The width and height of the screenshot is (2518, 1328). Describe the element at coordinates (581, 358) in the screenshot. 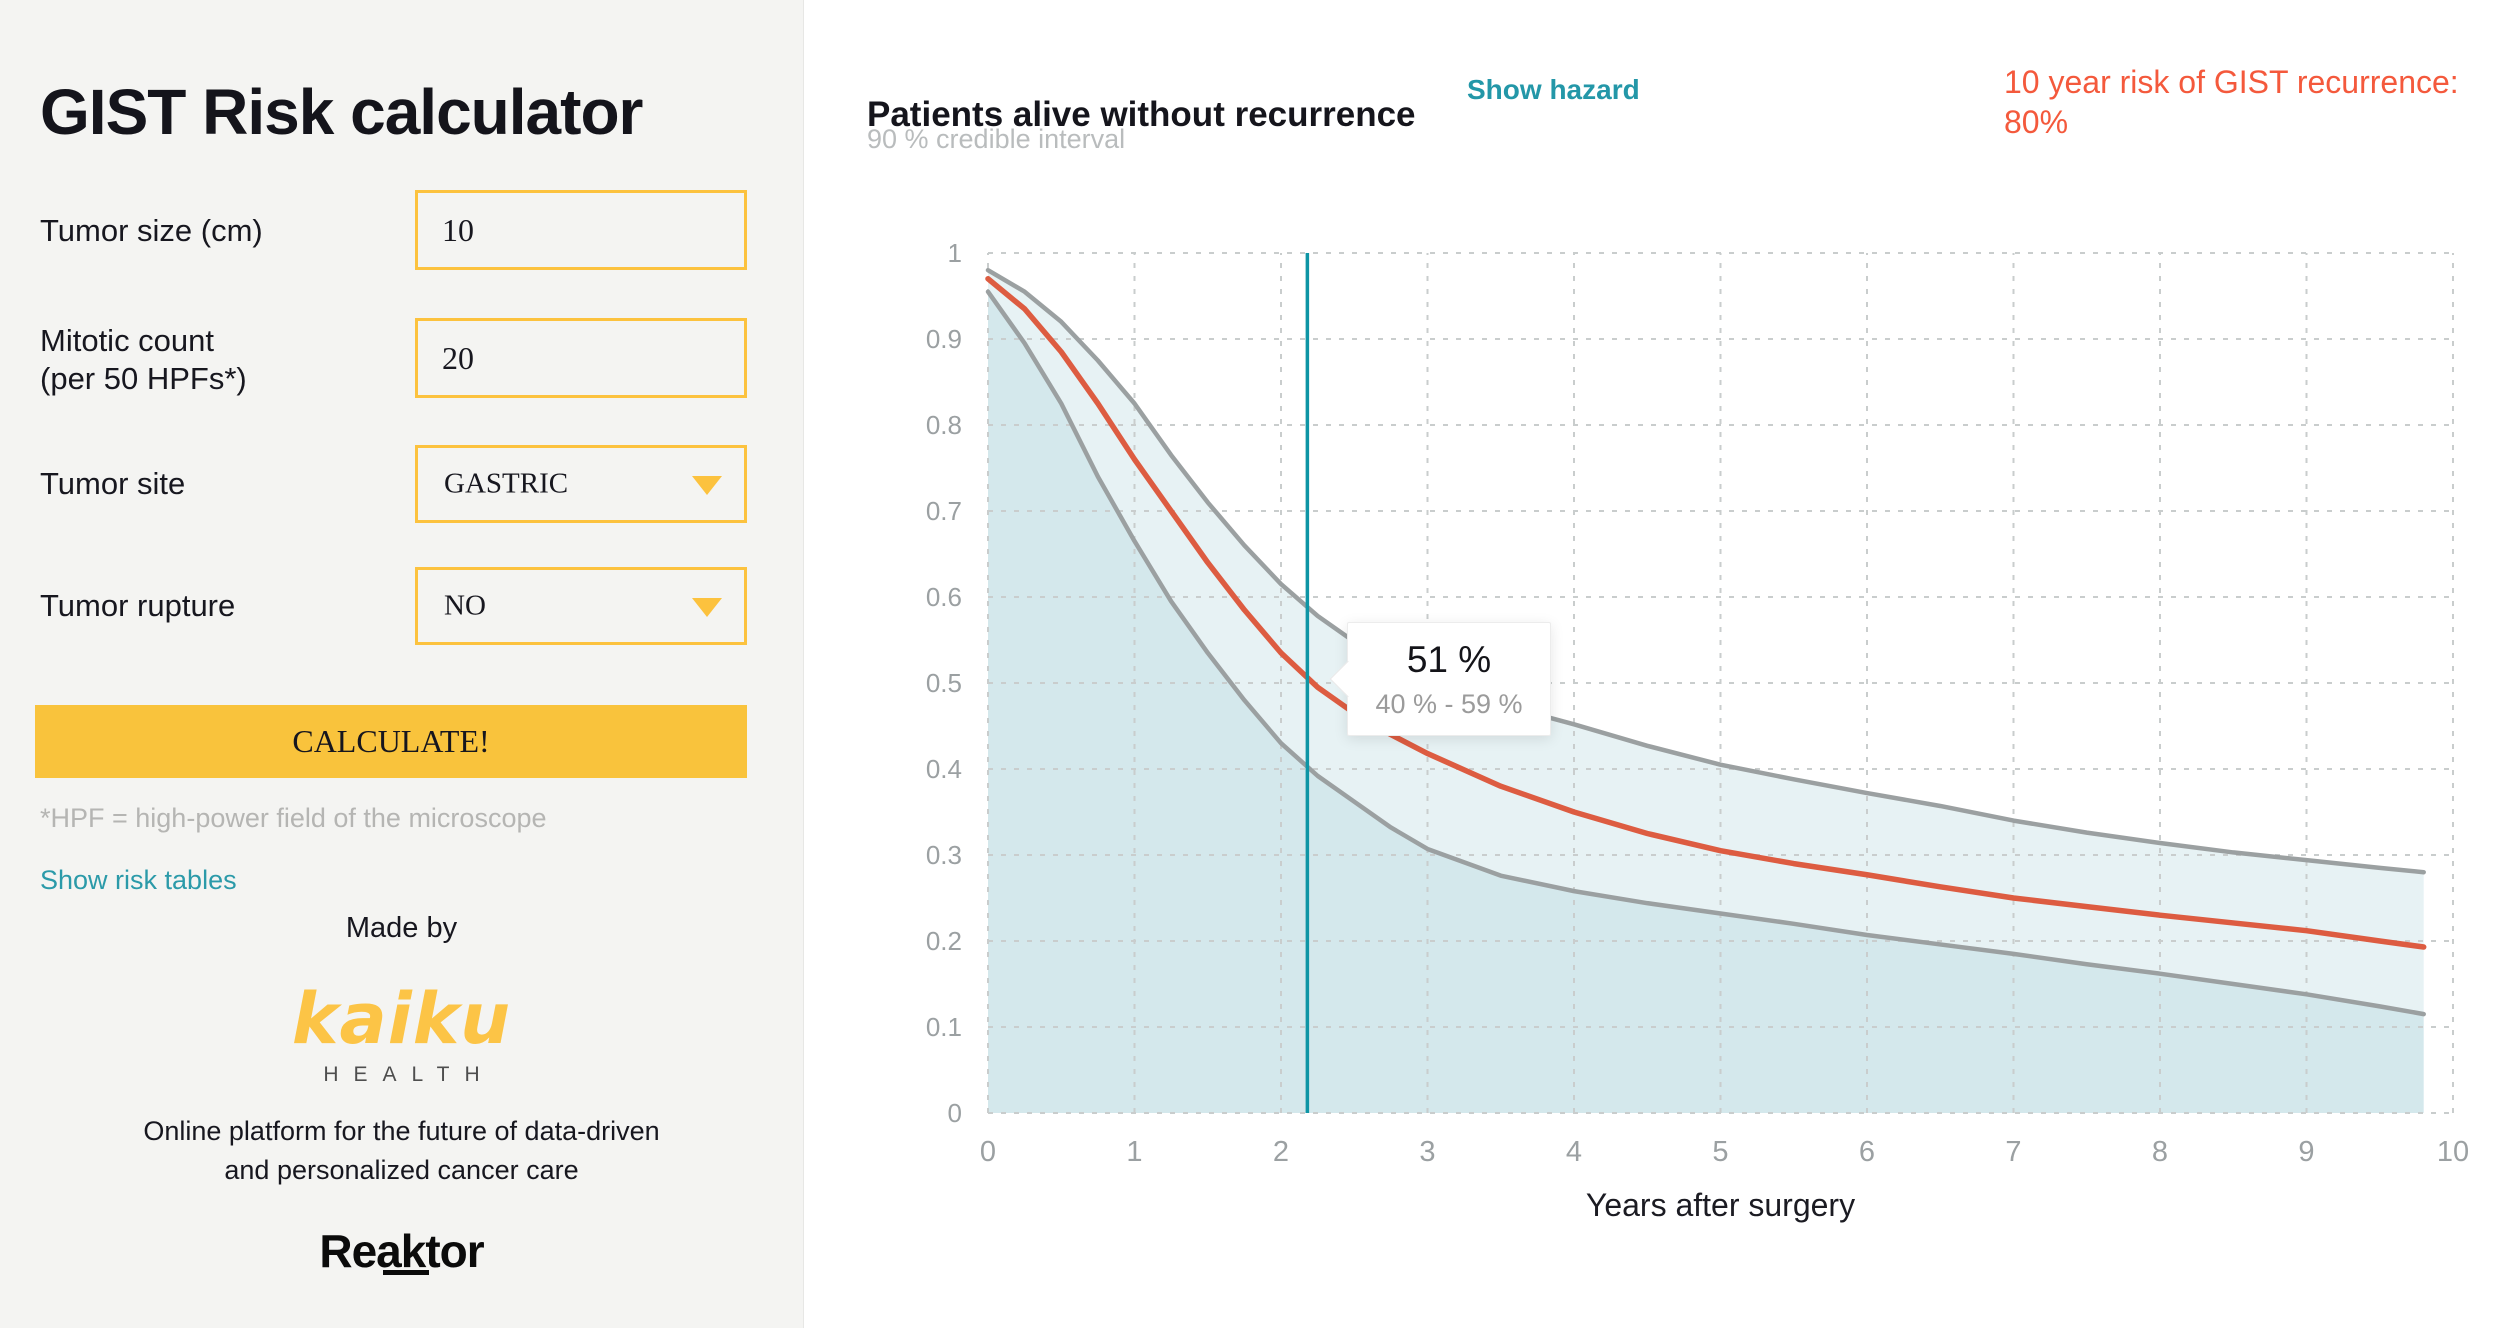

I see `mitotic-count-input` at that location.